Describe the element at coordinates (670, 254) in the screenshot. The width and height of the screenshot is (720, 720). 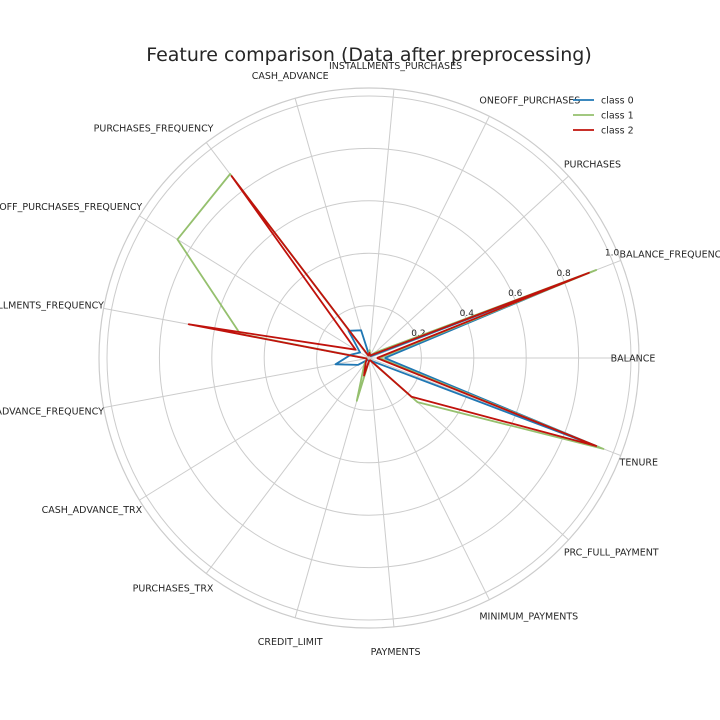
I see `feature-label-balance-frequency: BALANCE_FREQUENCY` at that location.